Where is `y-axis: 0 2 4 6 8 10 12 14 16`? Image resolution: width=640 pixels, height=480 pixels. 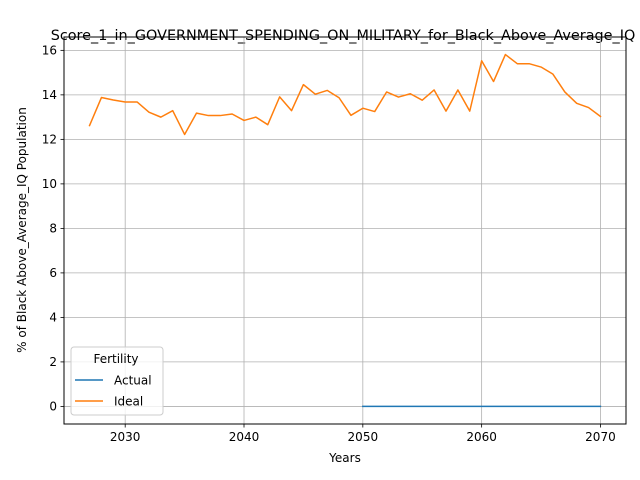 y-axis: 0 2 4 6 8 10 12 14 16 is located at coordinates (53, 229).